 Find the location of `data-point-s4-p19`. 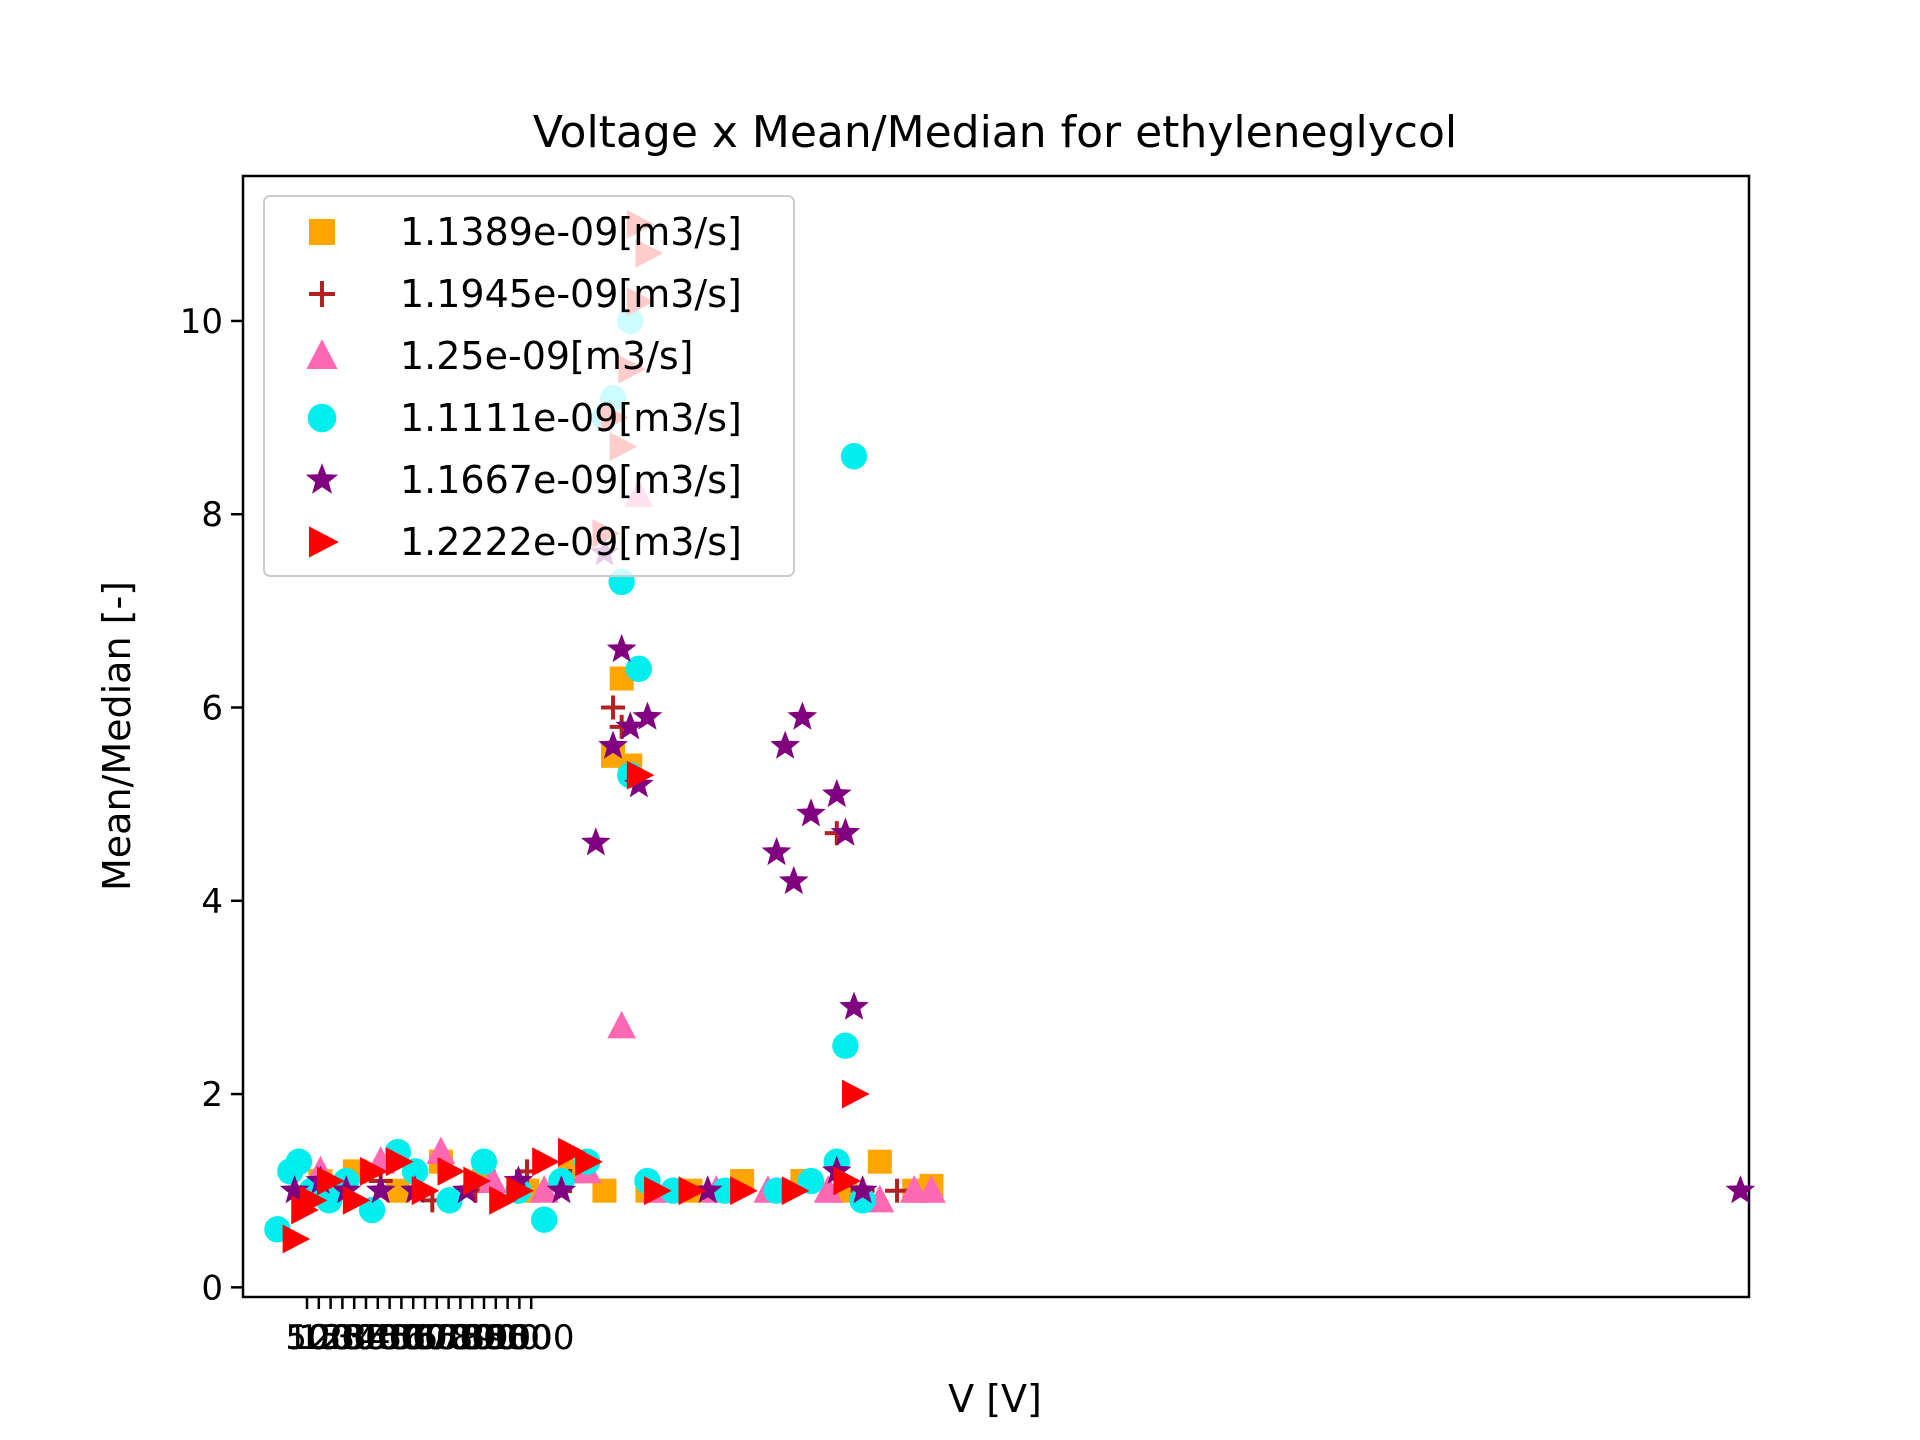

data-point-s4-p19 is located at coordinates (802, 715).